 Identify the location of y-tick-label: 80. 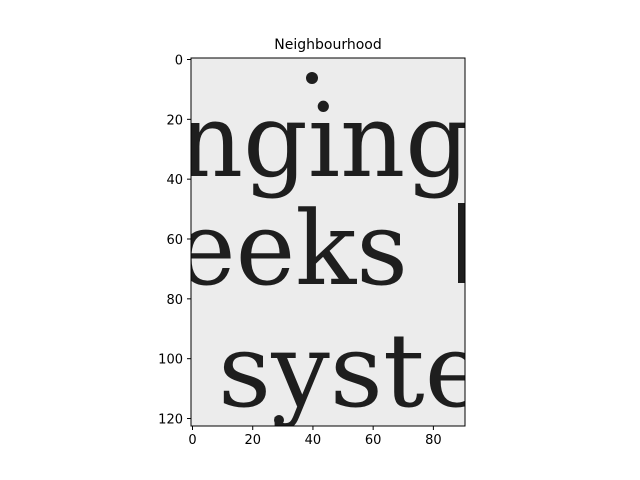
(174, 300).